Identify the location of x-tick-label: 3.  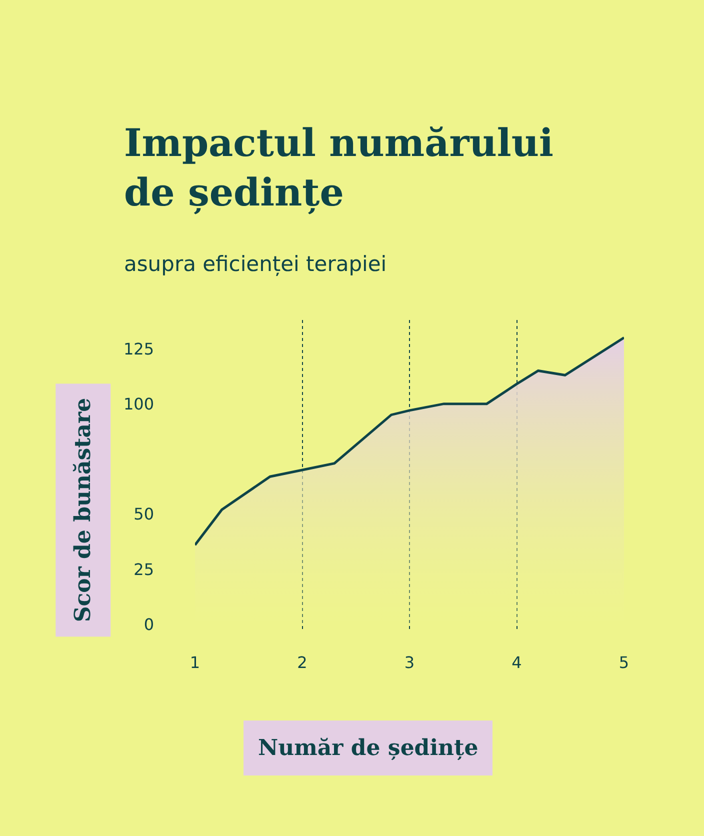
(409, 662).